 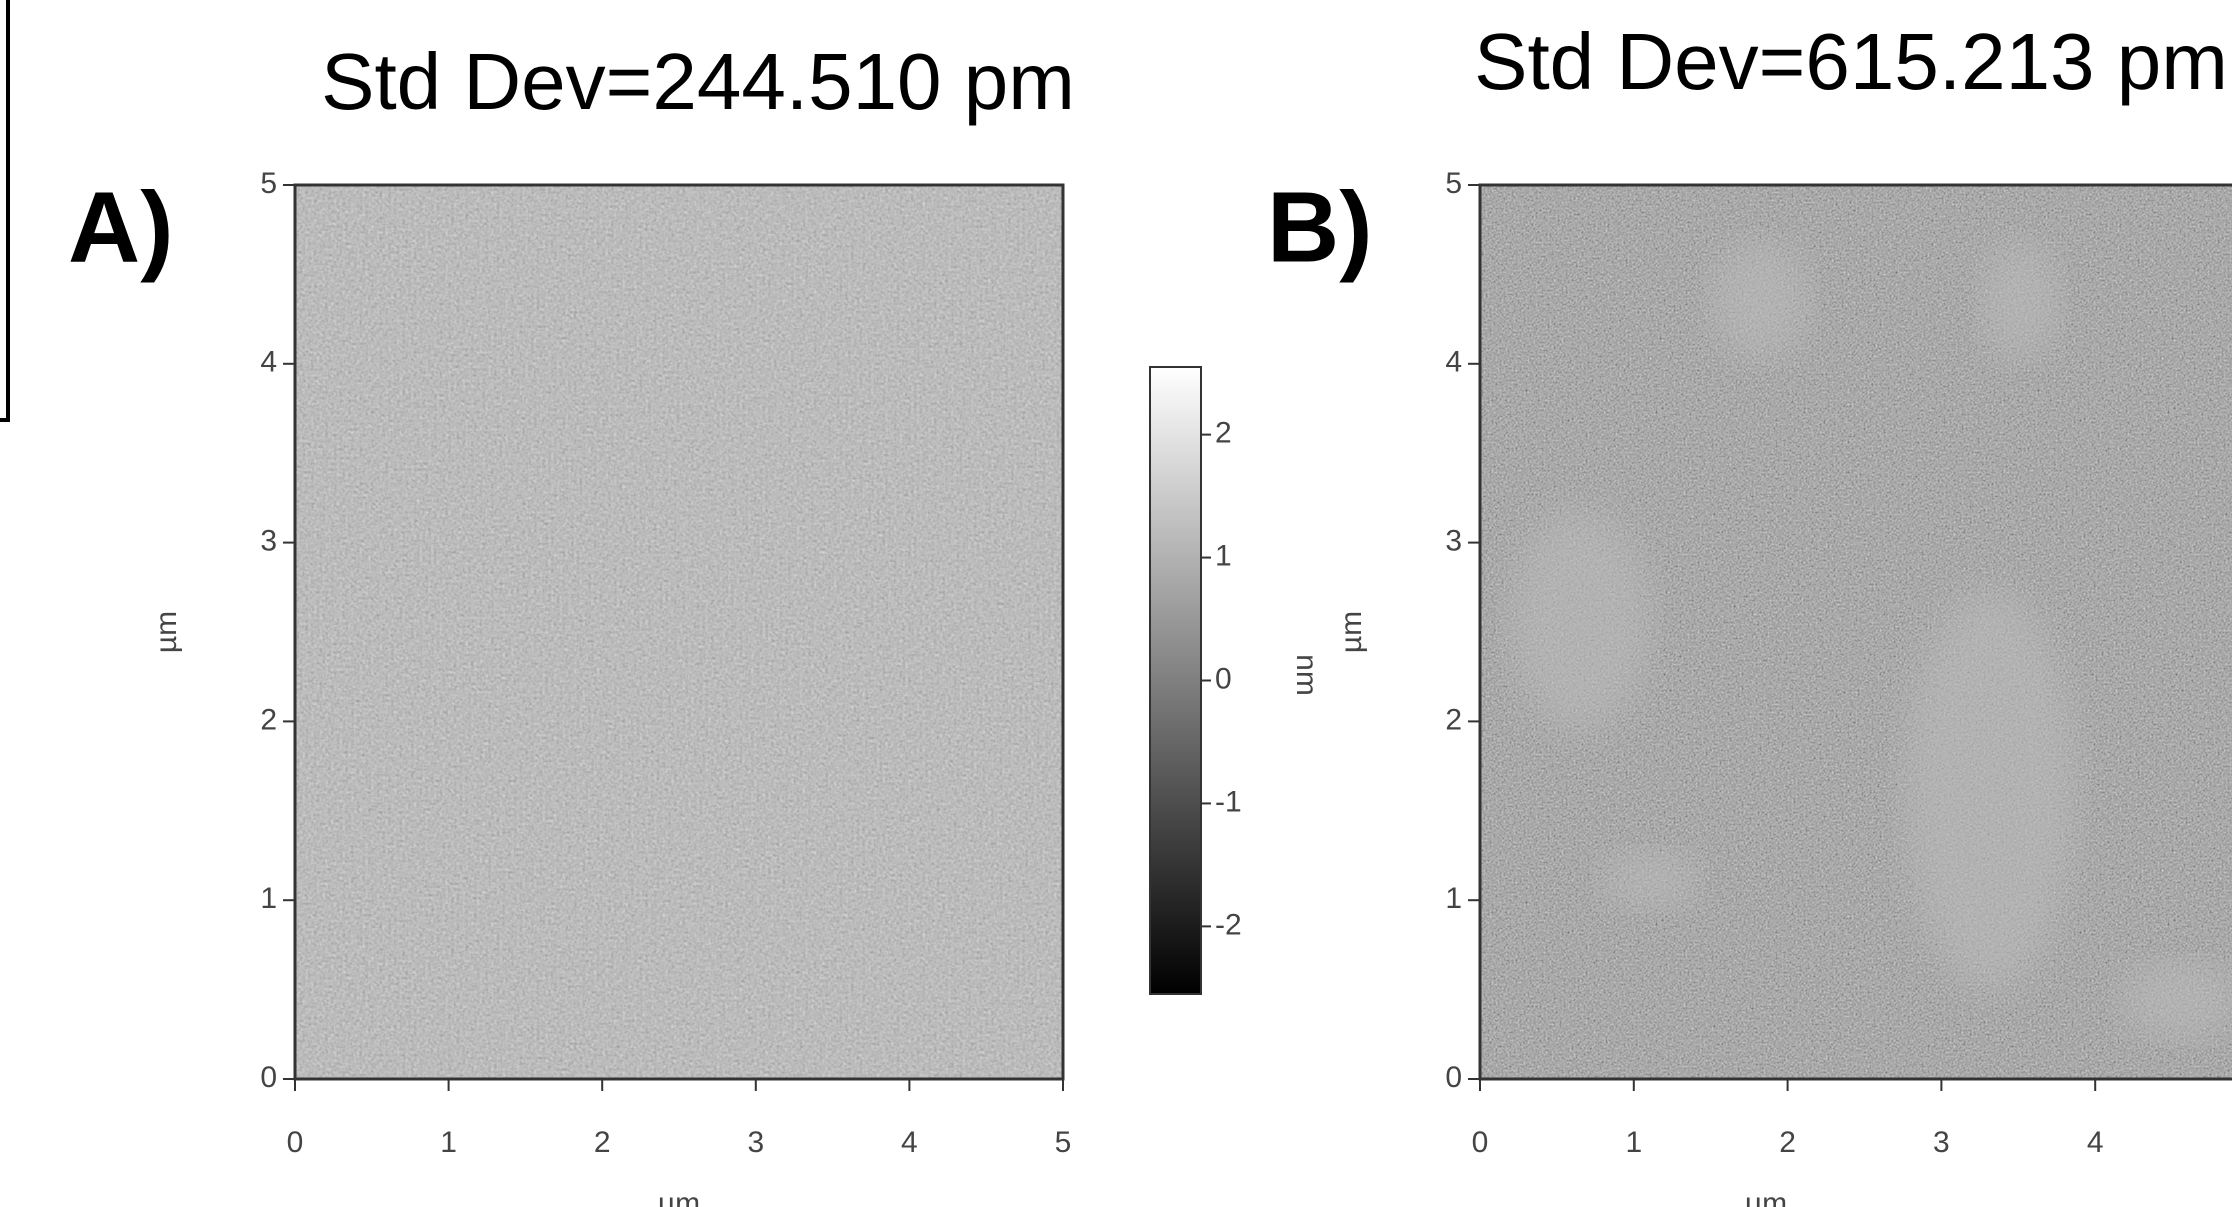 What do you see at coordinates (1228, 801) in the screenshot?
I see `colorbar-tick-label: -1` at bounding box center [1228, 801].